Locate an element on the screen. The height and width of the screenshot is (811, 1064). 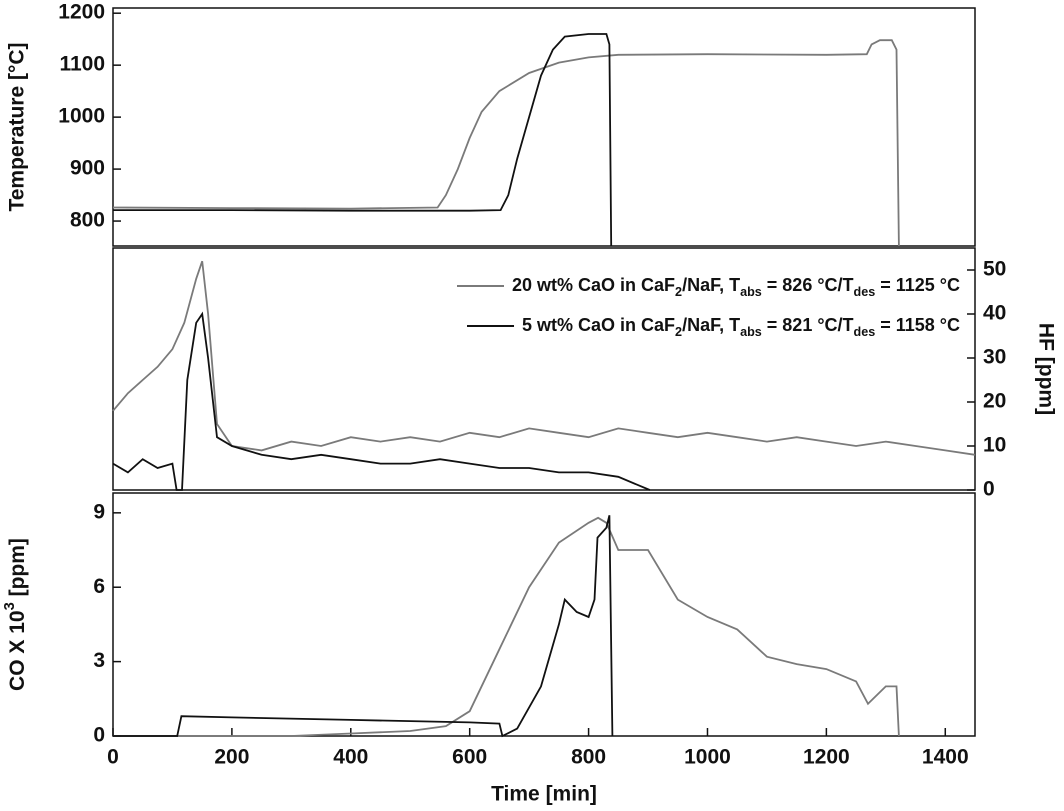
x-tick-label: 1200 is located at coordinates (826, 757).